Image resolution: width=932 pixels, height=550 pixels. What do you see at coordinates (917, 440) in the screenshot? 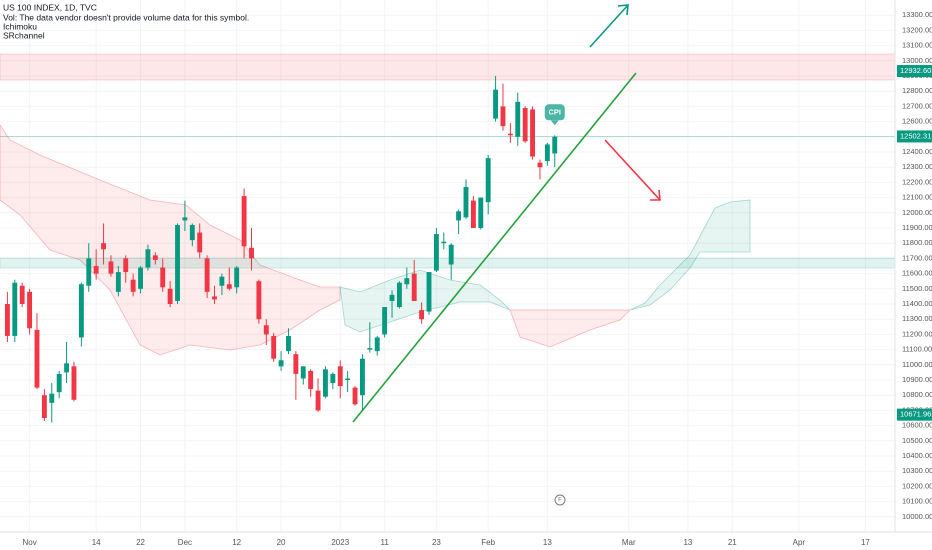
I see `y-tick-label: 10500.00` at bounding box center [917, 440].